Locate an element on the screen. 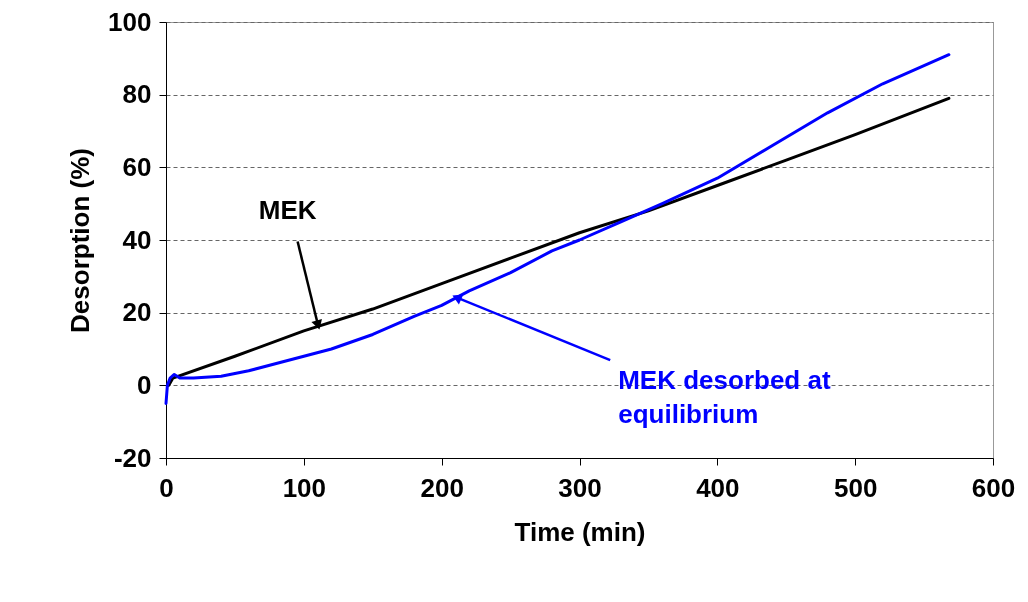 The width and height of the screenshot is (1028, 602). annotation: MEK is located at coordinates (287, 209).